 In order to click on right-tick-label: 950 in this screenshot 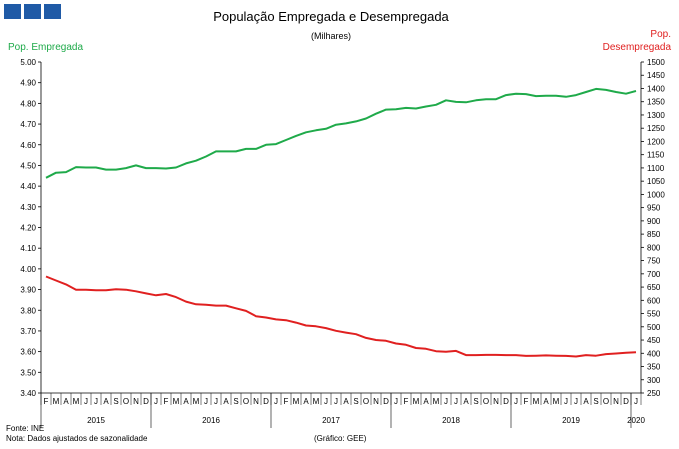, I will do `click(654, 208)`.